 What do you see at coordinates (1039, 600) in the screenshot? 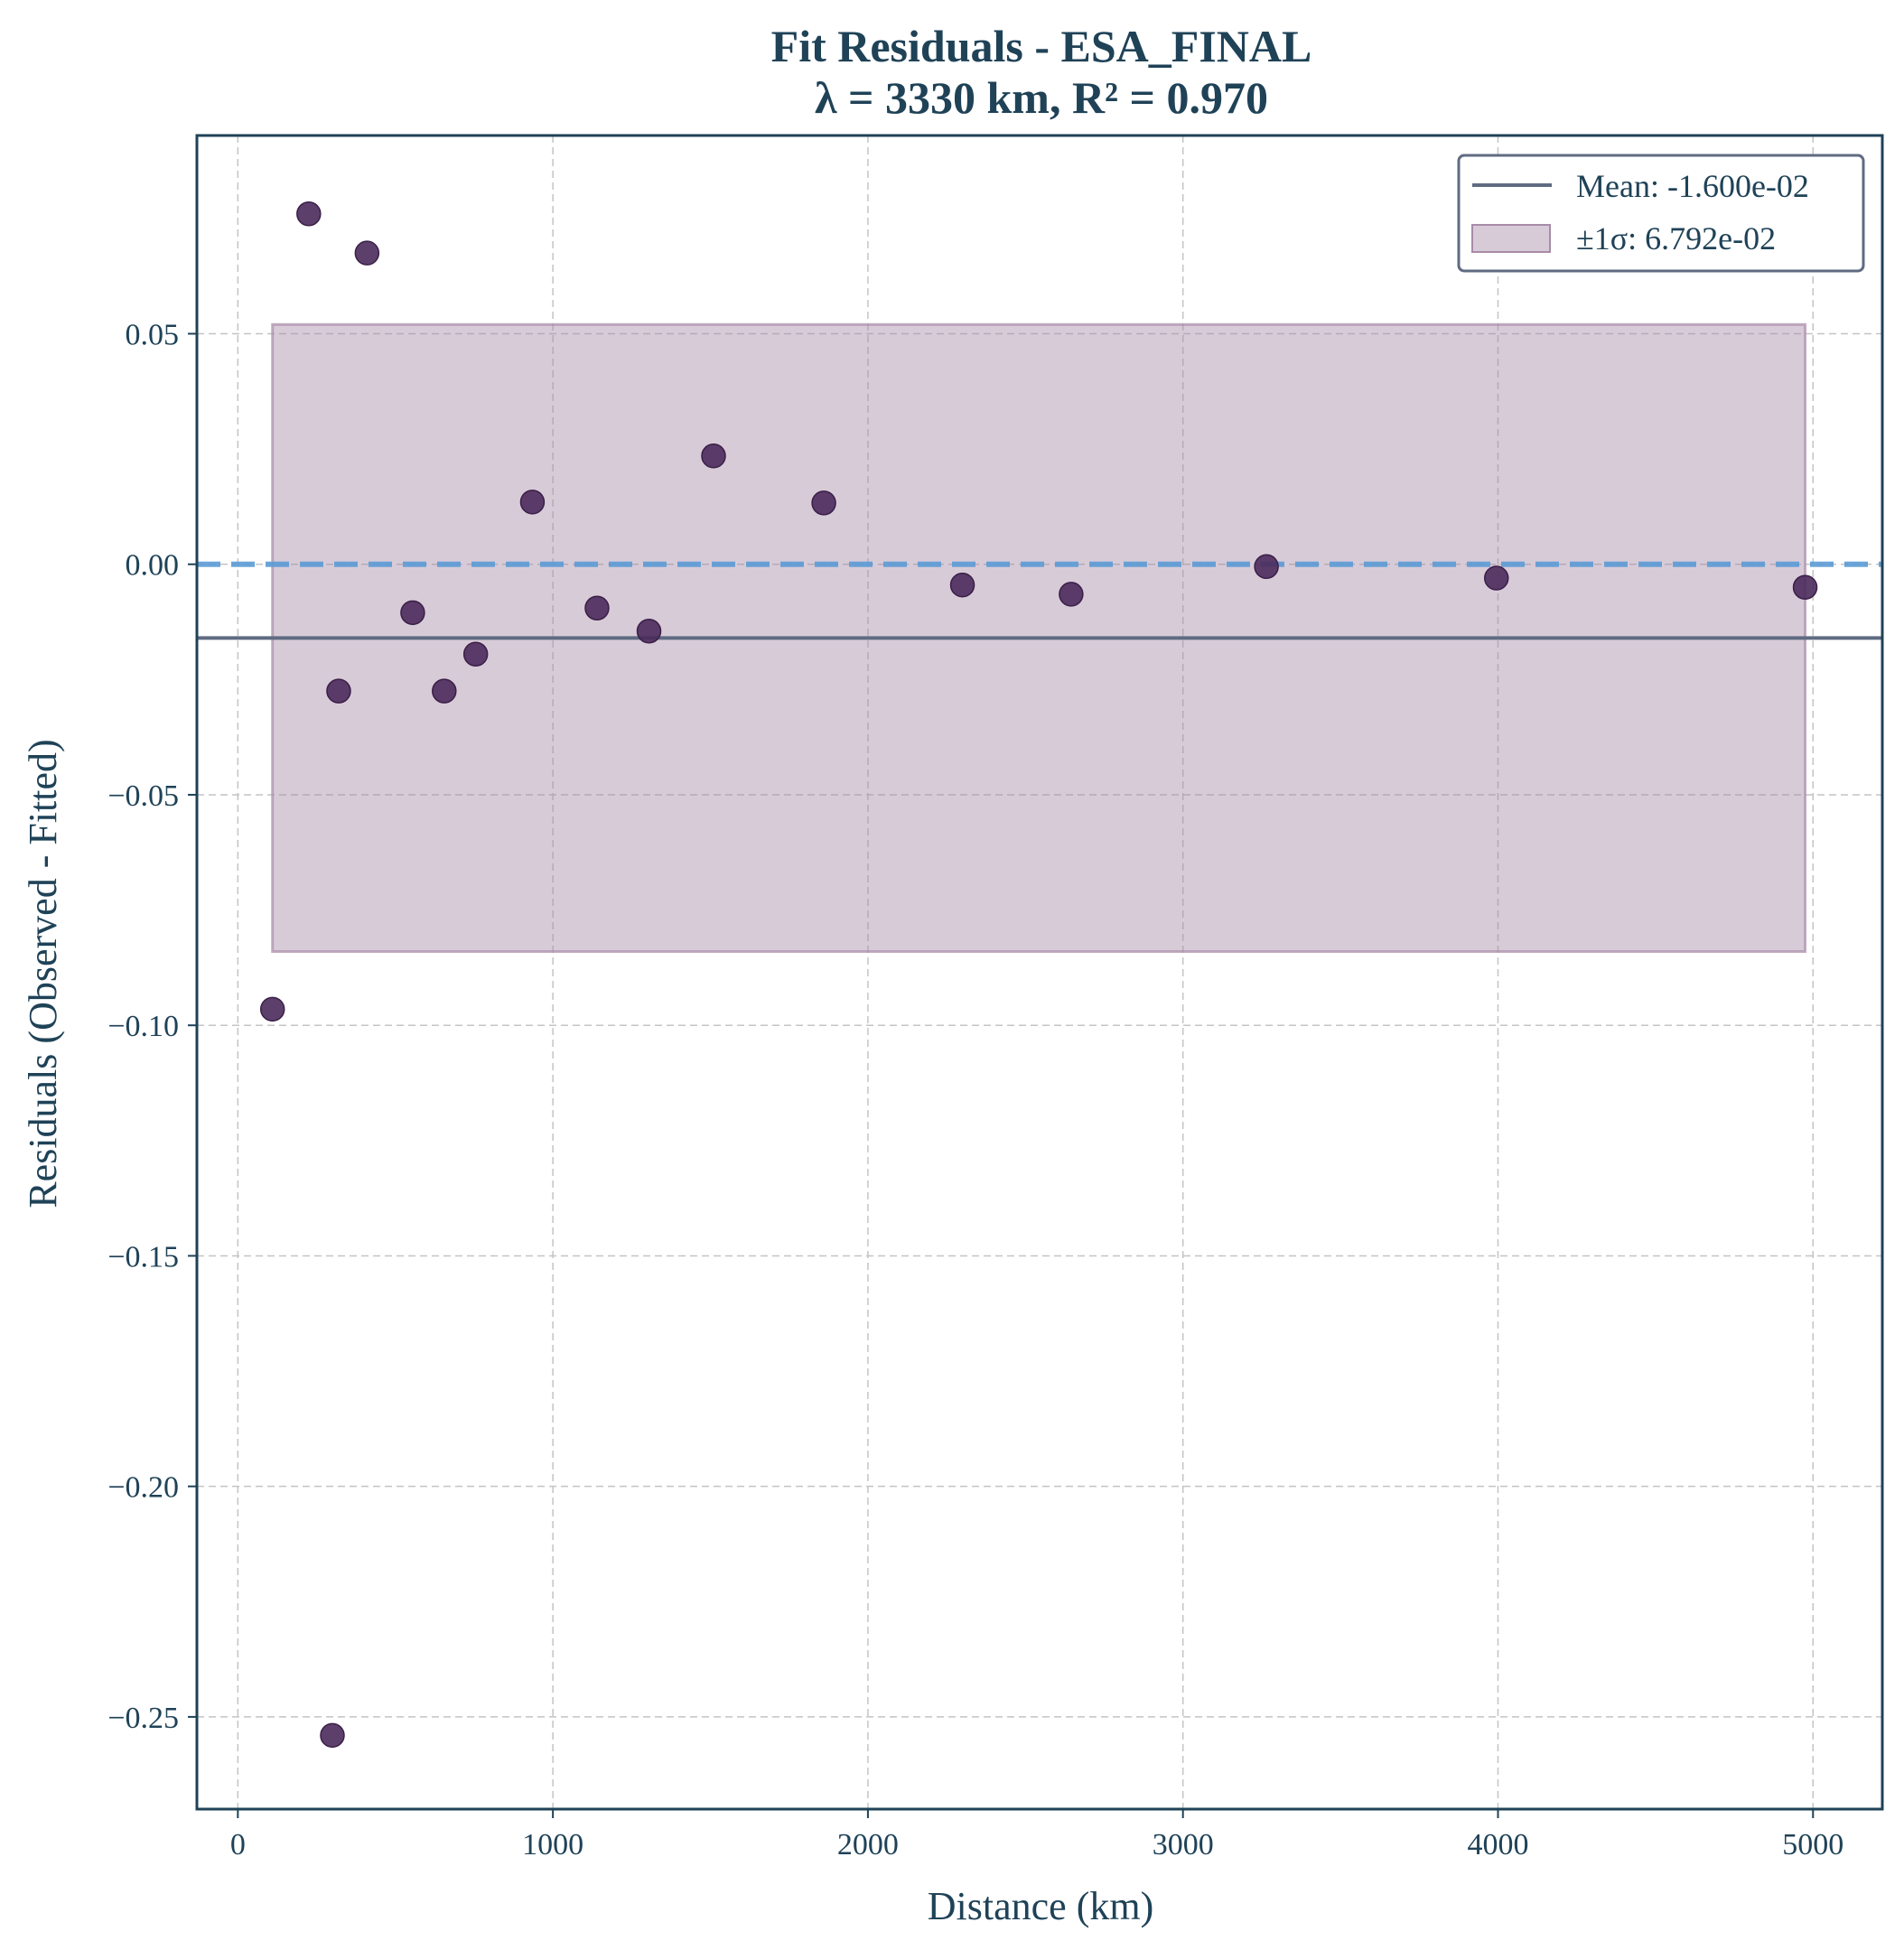
I see `reference-lines-layer` at bounding box center [1039, 600].